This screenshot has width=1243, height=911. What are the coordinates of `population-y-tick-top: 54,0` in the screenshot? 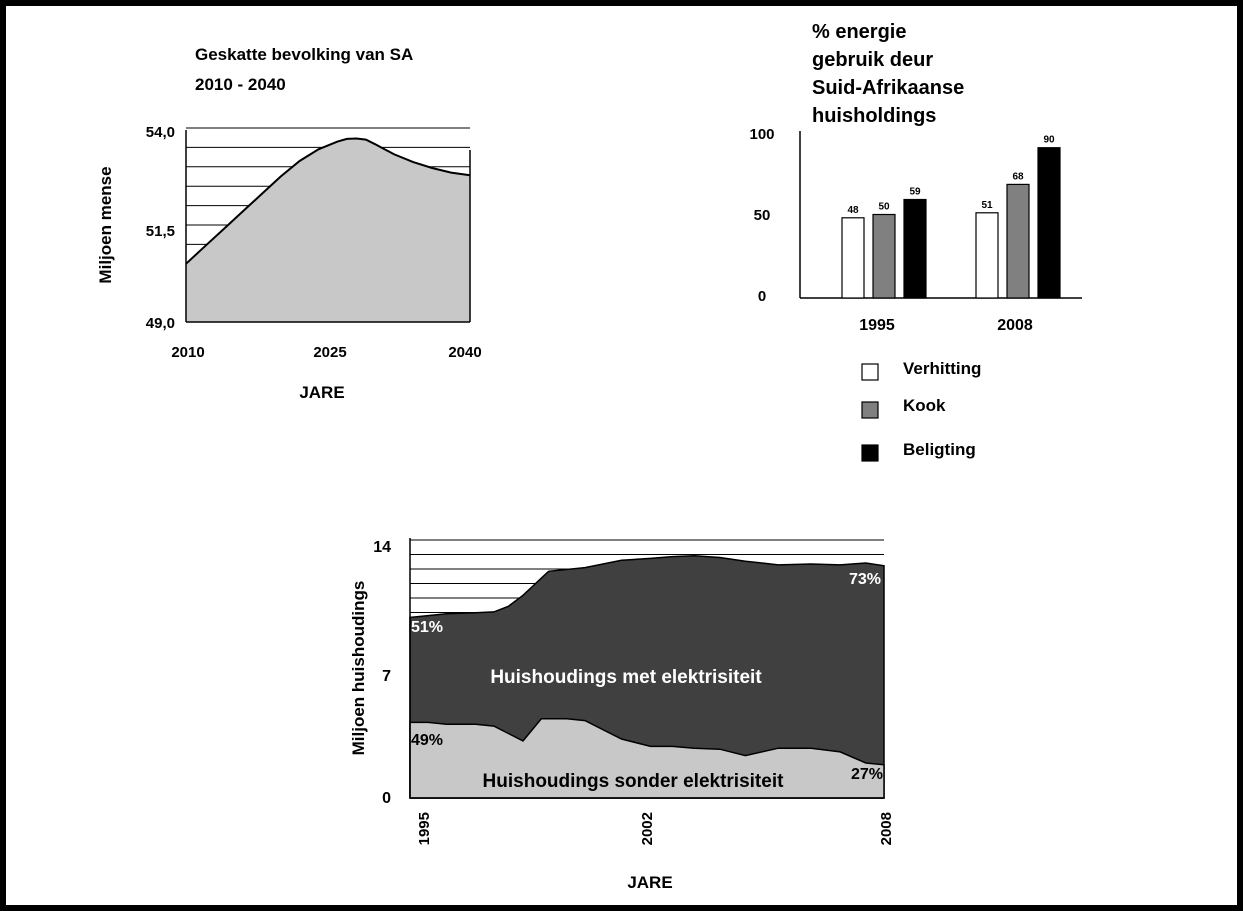 It's located at (160, 132).